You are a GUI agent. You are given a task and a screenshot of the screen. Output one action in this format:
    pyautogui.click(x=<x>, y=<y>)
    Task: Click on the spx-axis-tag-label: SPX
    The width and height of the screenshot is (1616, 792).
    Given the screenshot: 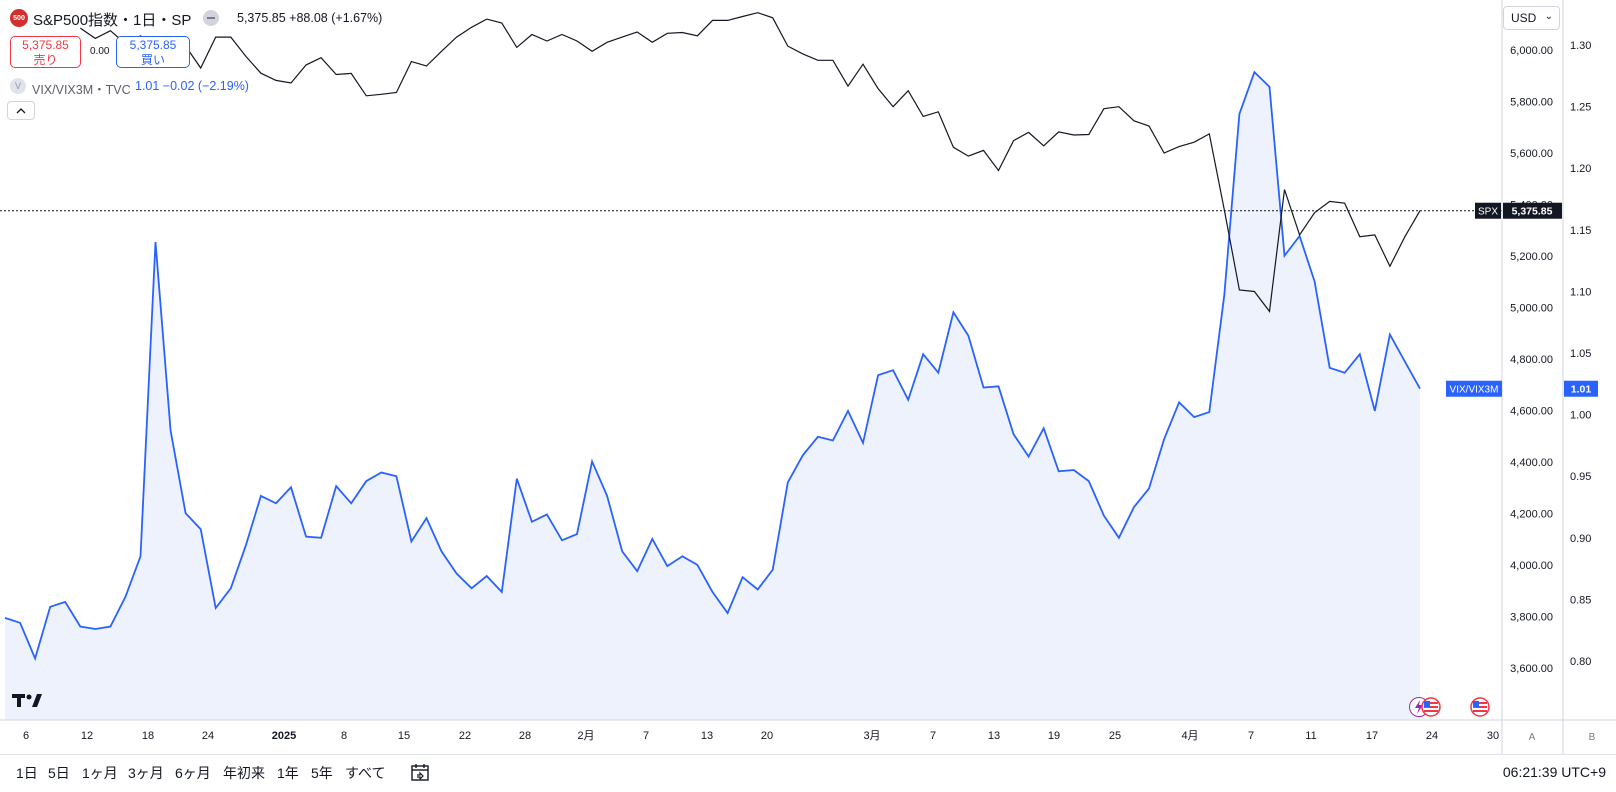 What is the action you would take?
    pyautogui.click(x=1488, y=212)
    